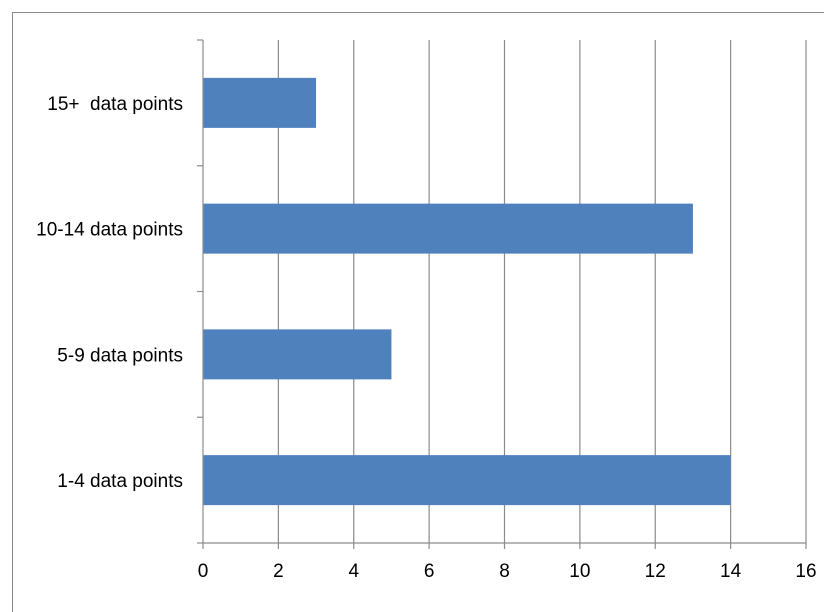 This screenshot has width=824, height=612. I want to click on category-label: 1-4 data points, so click(120, 481).